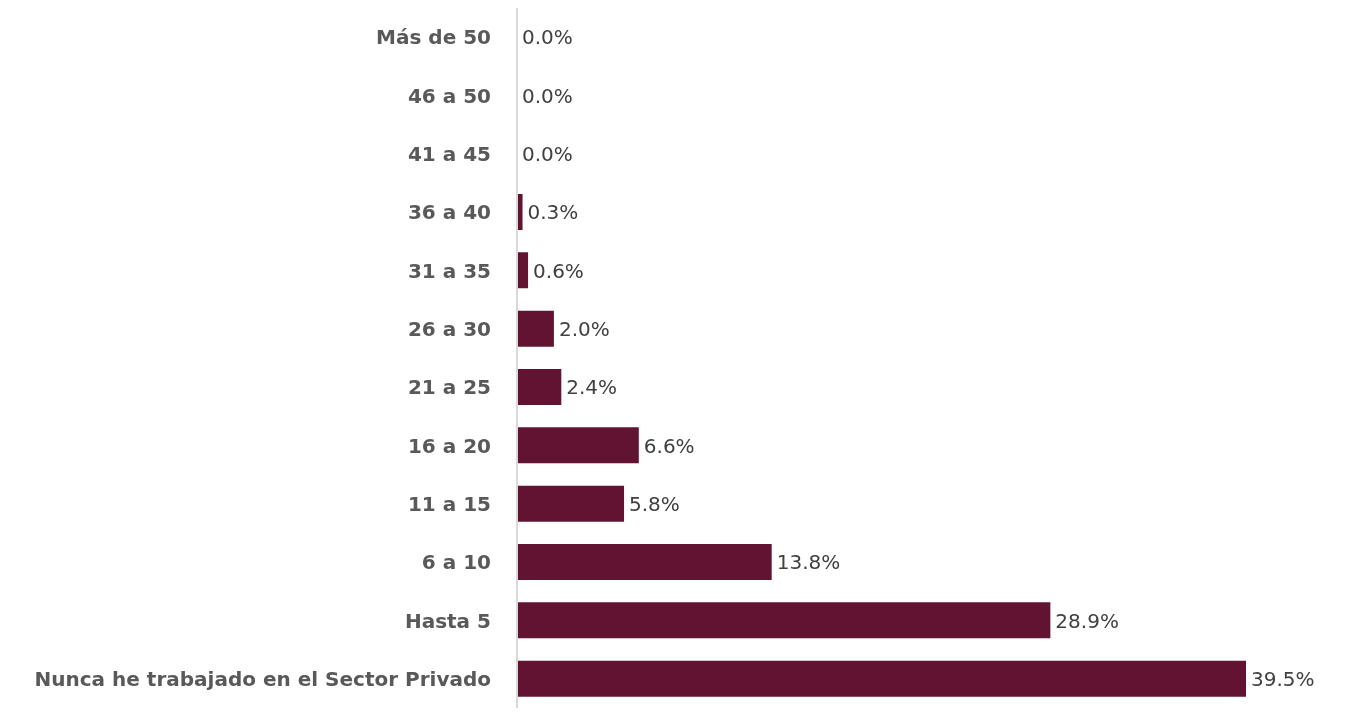  I want to click on data-label: 0.3%, so click(553, 212).